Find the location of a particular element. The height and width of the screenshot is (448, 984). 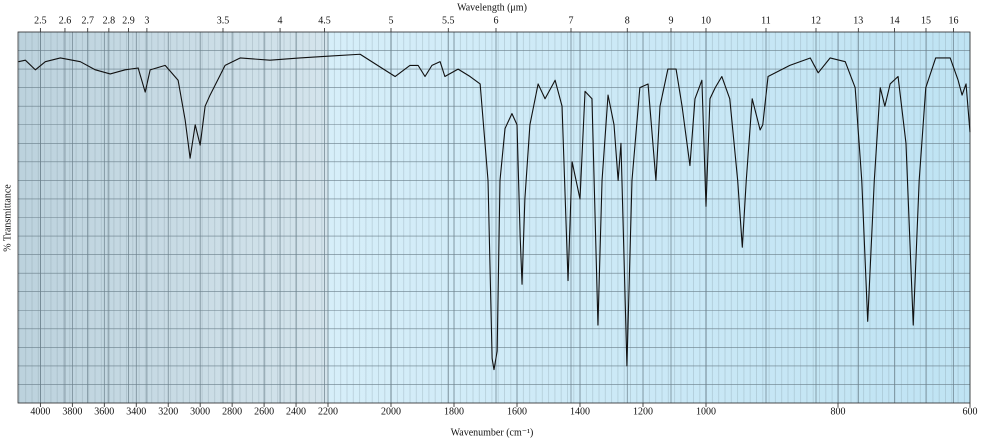

x2-tick-label: 12 is located at coordinates (816, 20).